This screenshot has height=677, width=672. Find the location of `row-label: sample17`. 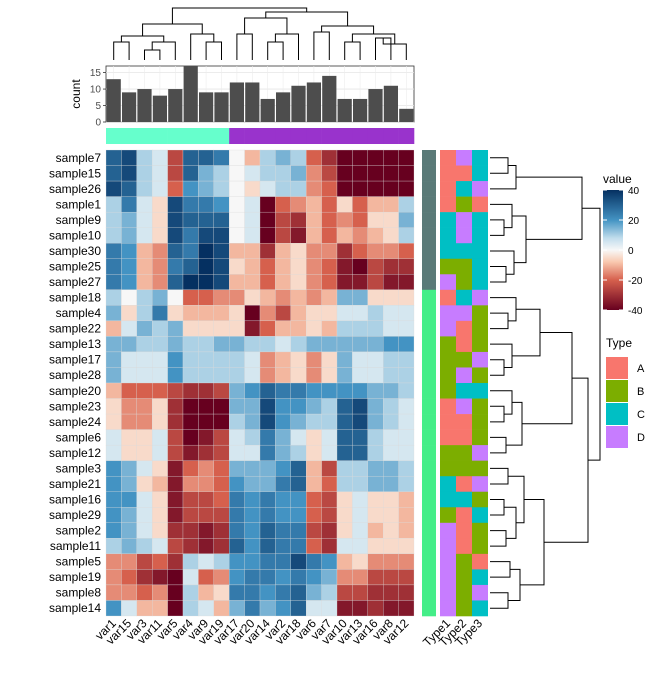

row-label: sample17 is located at coordinates (75, 360).